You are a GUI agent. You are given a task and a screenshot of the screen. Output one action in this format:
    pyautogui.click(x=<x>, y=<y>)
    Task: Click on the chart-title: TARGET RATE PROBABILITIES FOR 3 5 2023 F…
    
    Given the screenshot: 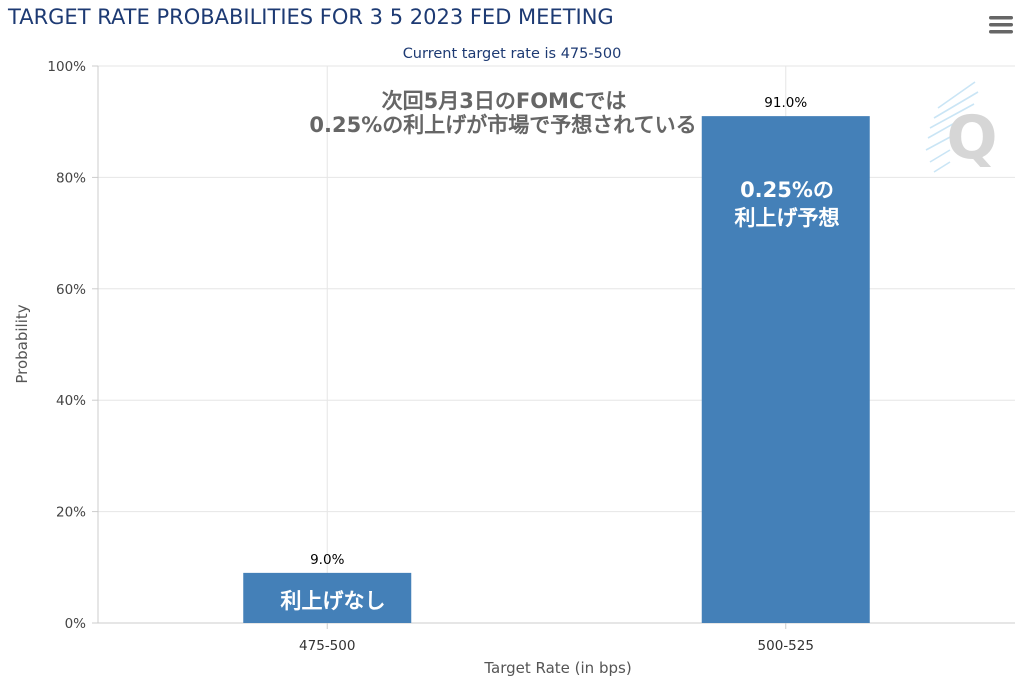 What is the action you would take?
    pyautogui.click(x=310, y=17)
    